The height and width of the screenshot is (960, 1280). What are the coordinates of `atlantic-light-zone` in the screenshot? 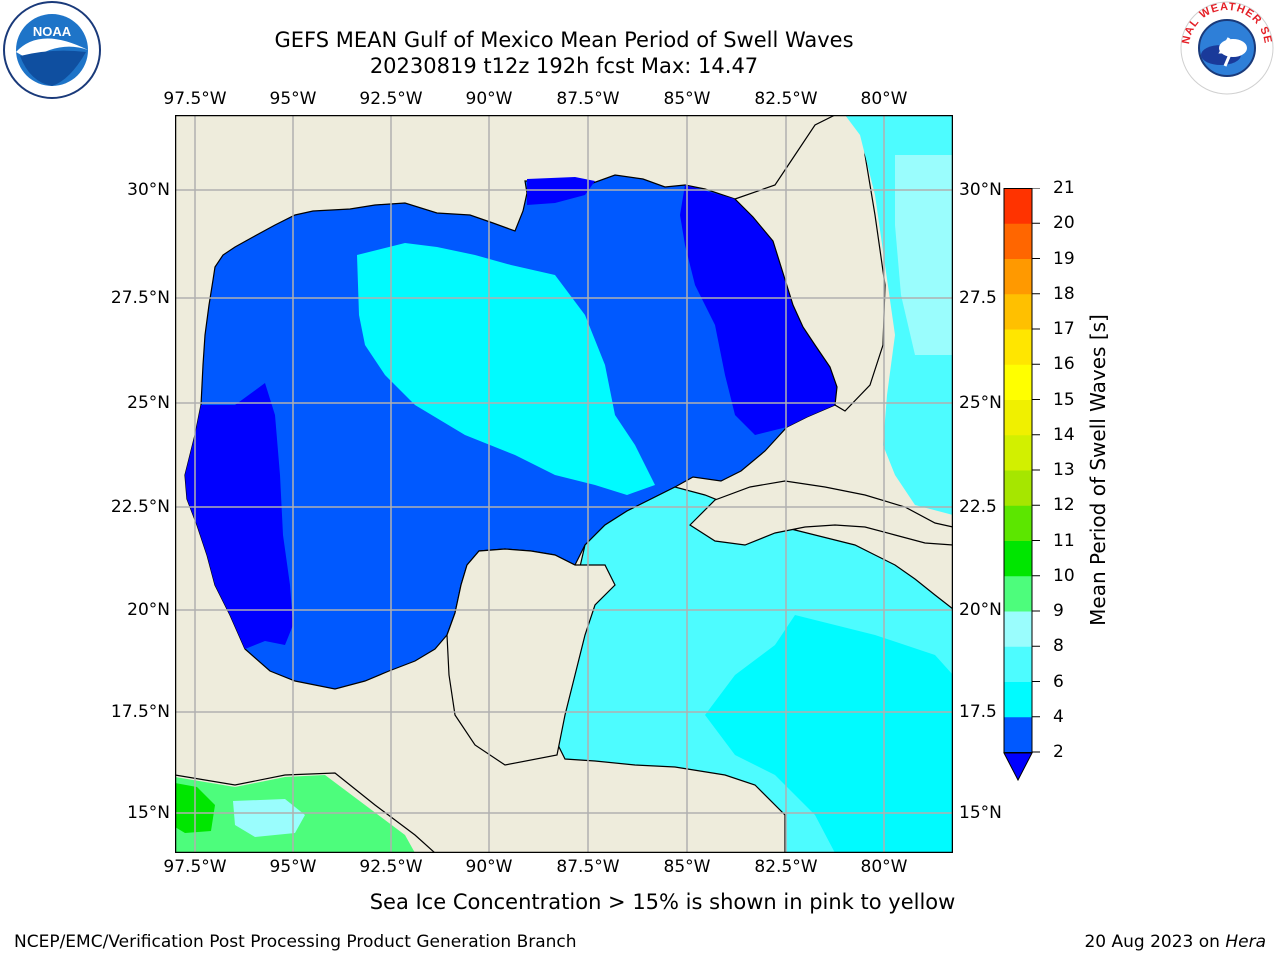 It's located at (924, 255).